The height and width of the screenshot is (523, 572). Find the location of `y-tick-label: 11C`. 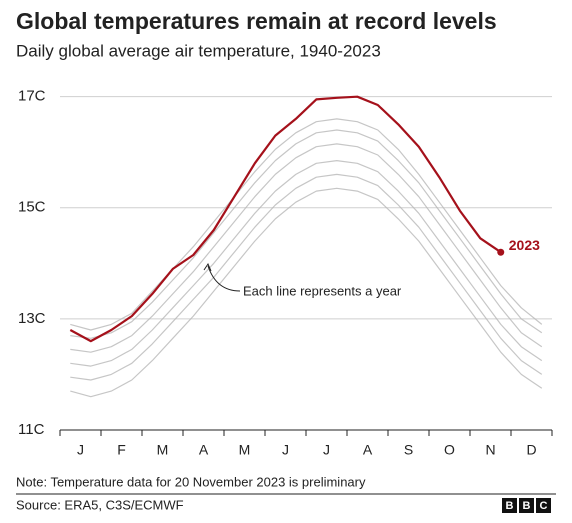

y-tick-label: 11C is located at coordinates (31, 429).